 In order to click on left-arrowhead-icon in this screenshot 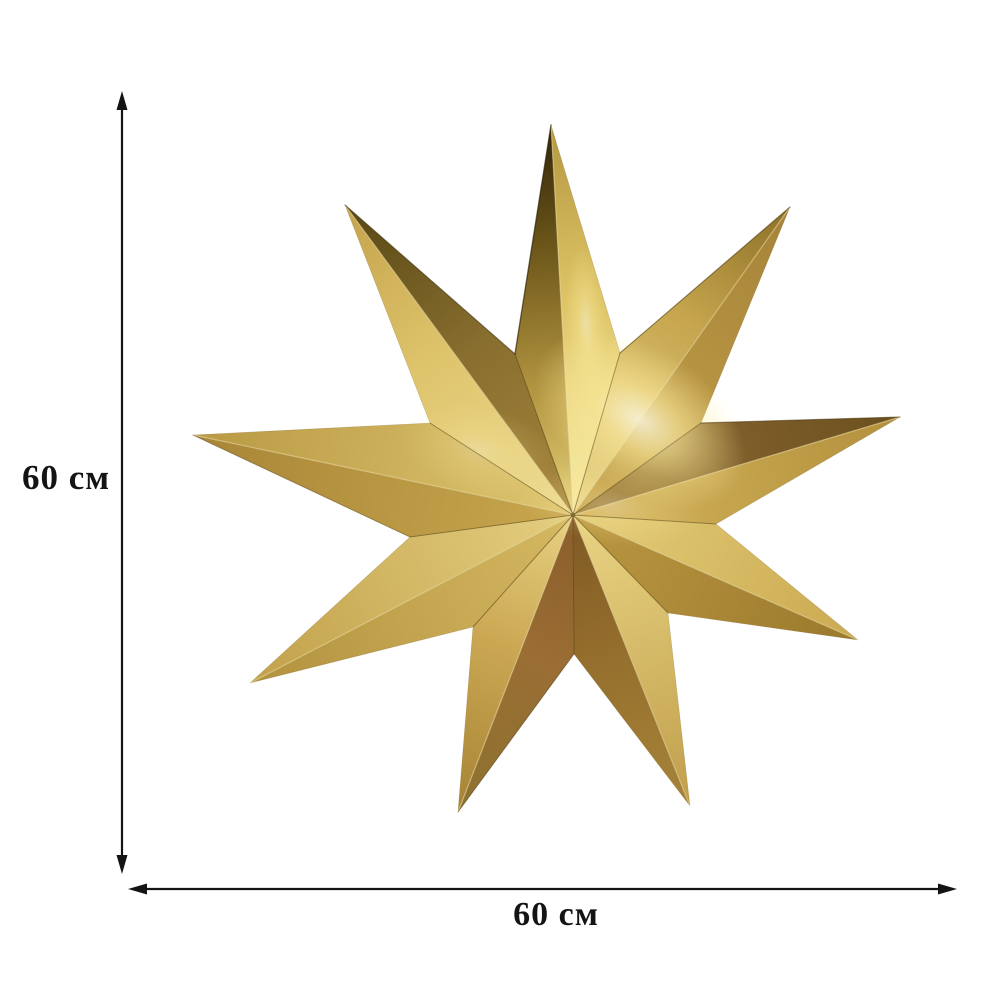, I will do `click(137, 889)`.